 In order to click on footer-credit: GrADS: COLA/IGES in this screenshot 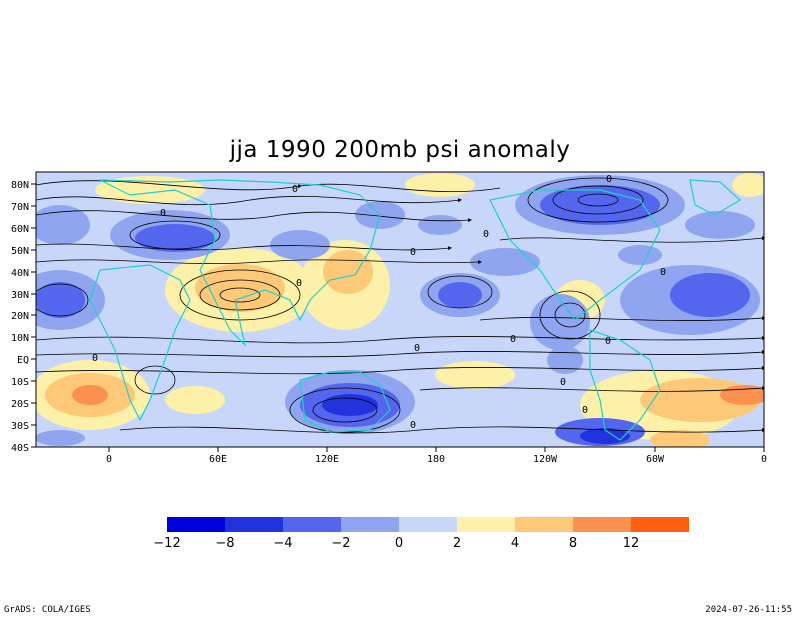, I will do `click(47, 610)`.